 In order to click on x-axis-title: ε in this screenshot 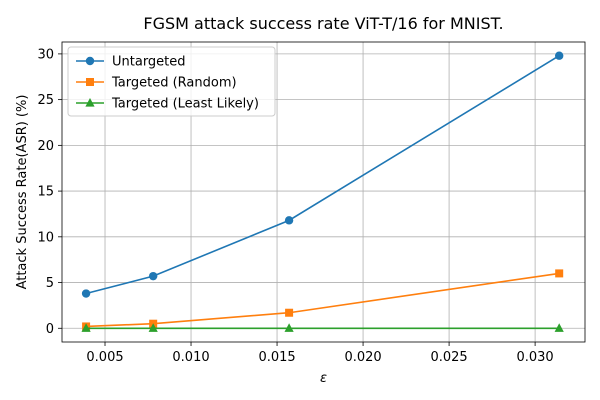, I will do `click(323, 378)`.